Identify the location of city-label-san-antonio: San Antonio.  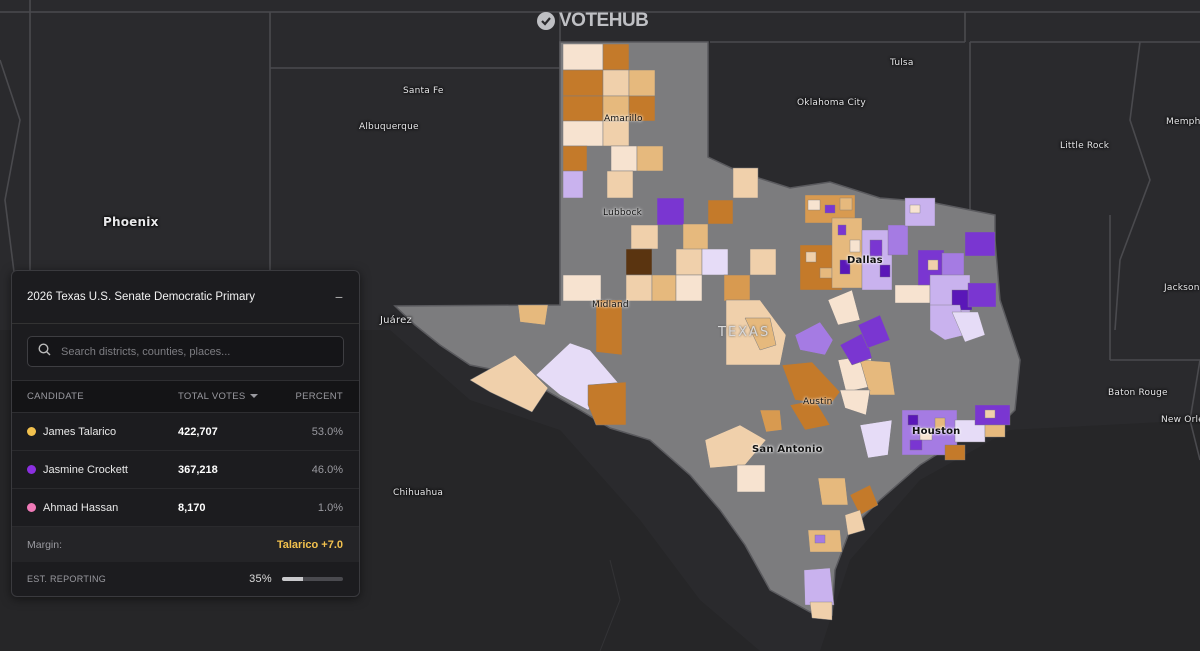
(787, 449).